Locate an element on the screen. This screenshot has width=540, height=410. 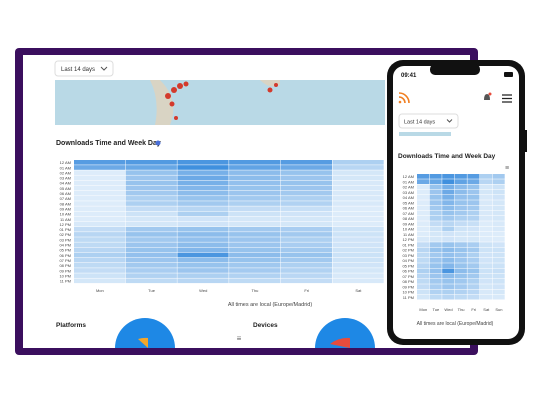
mobile-range-select is located at coordinates (428, 121).